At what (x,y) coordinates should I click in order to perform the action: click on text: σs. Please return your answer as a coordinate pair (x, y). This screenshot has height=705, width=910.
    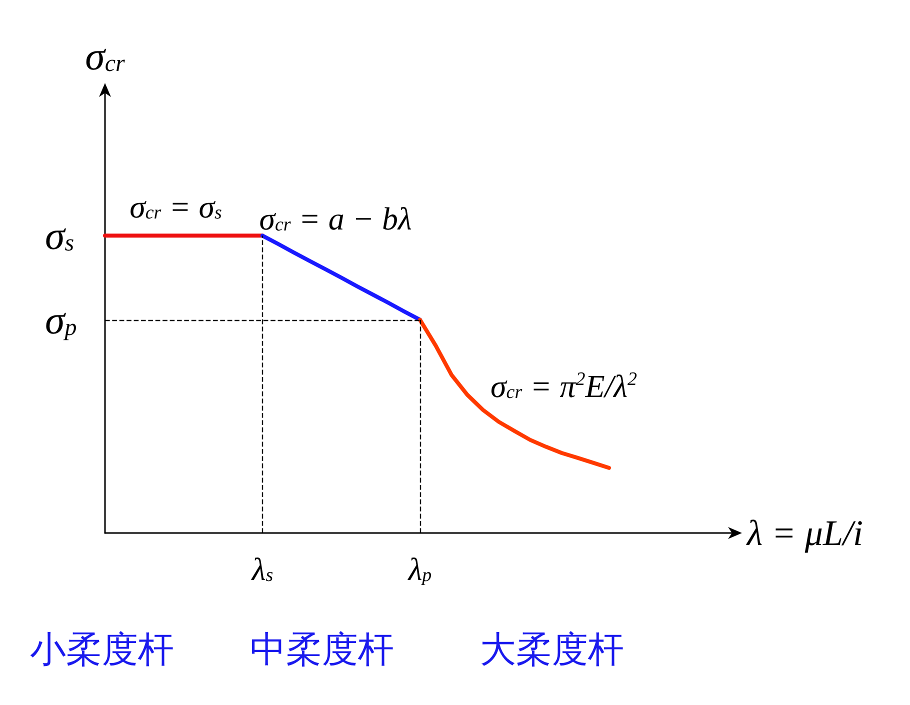
    Looking at the image, I should click on (59, 235).